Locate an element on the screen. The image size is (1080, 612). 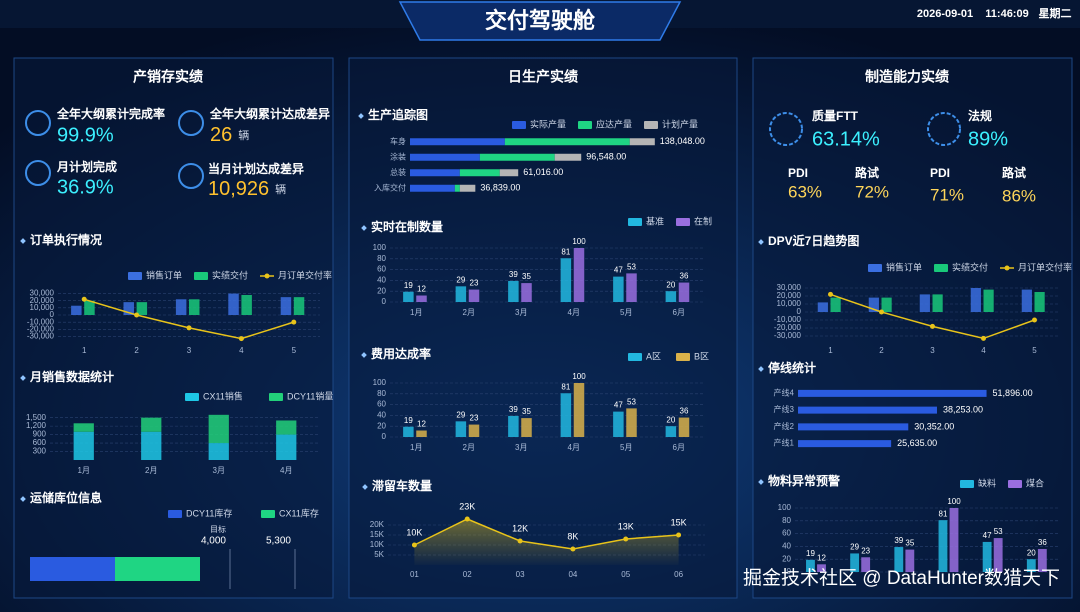
chart-title: 费用达成率 is located at coordinates (401, 353).